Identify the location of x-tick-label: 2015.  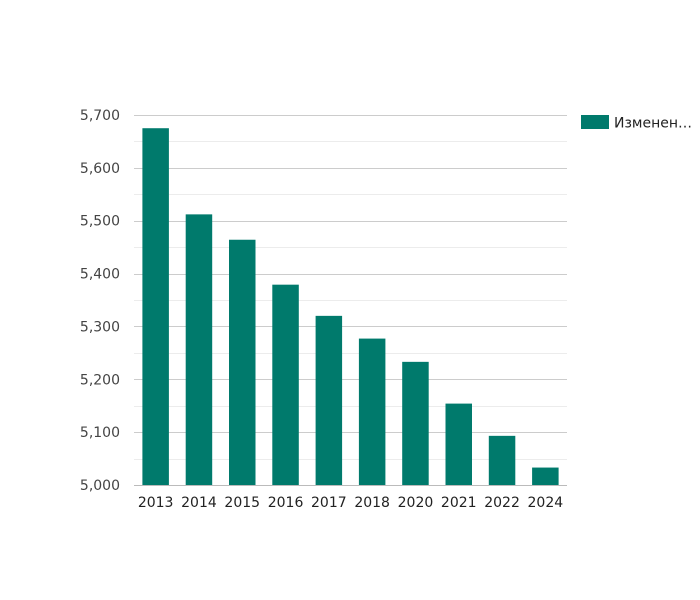
(242, 503).